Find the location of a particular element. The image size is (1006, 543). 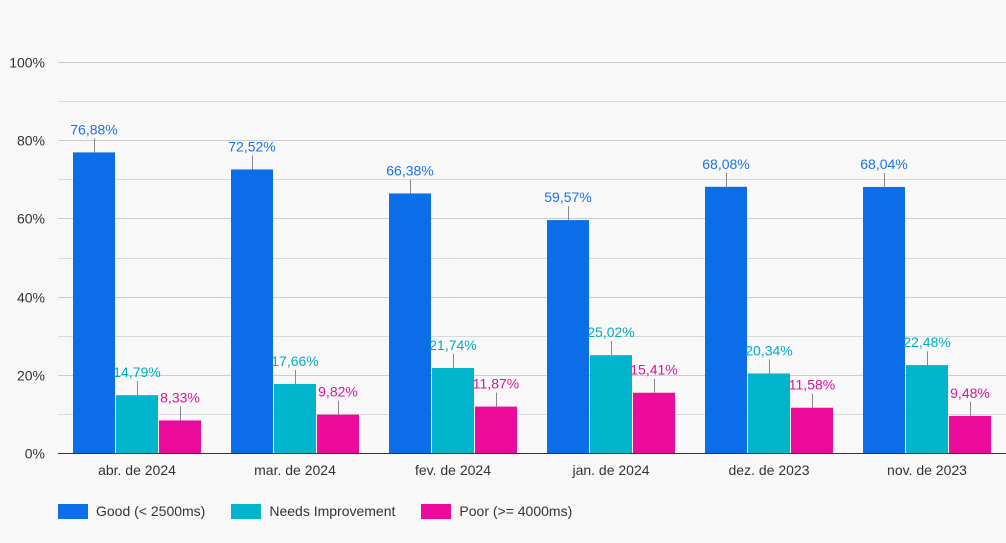

legend-item-good: Good (< 2500ms) is located at coordinates (131, 511).